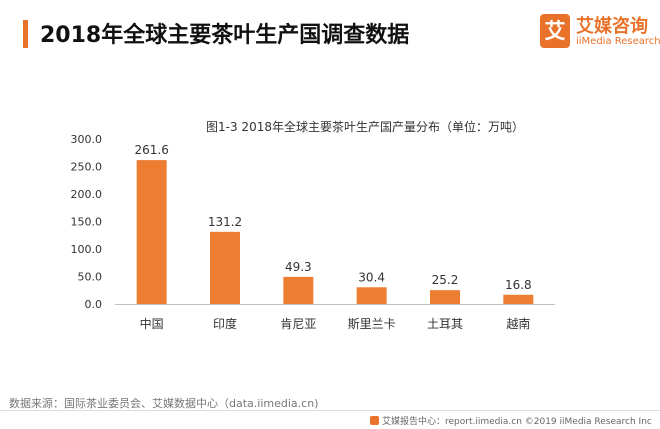 The width and height of the screenshot is (660, 429). Describe the element at coordinates (372, 324) in the screenshot. I see `category-label: 斯里兰卡` at that location.